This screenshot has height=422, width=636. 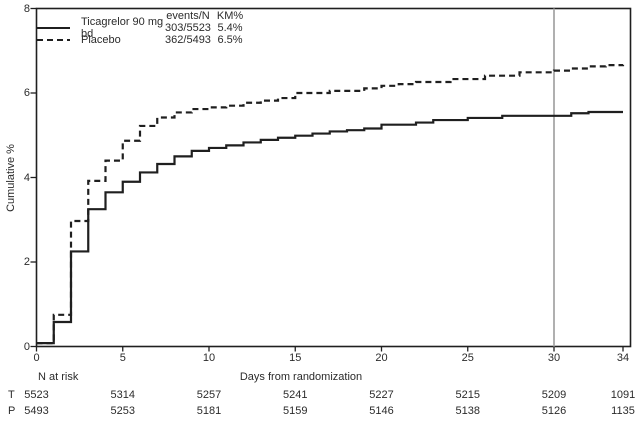 What do you see at coordinates (26, 8) in the screenshot?
I see `y-tick-label: 8` at bounding box center [26, 8].